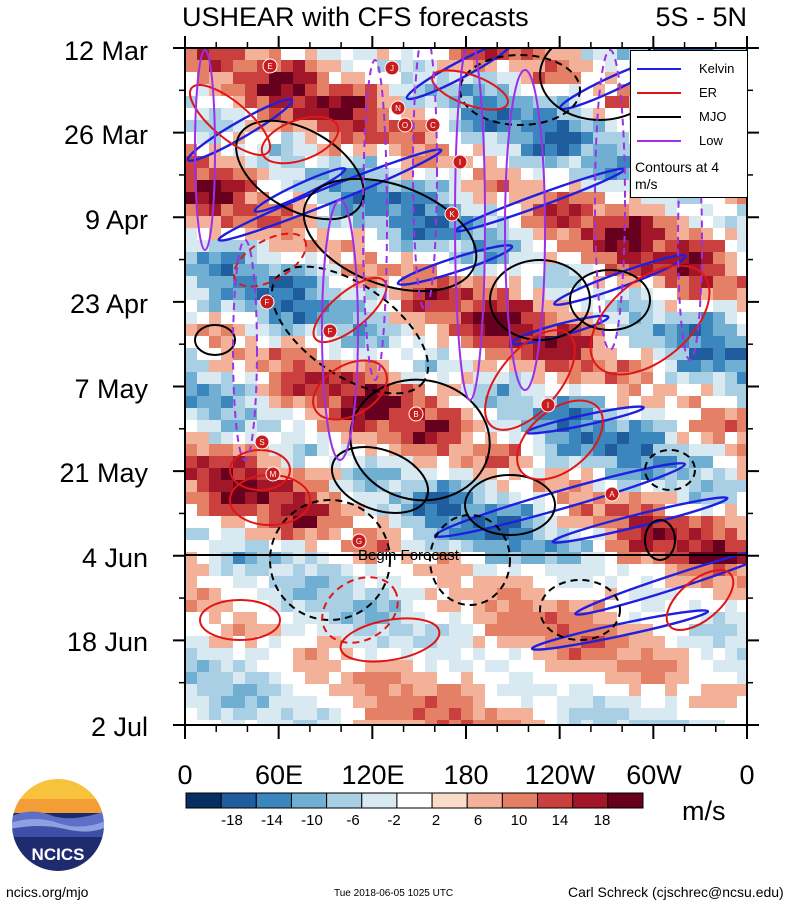  Describe the element at coordinates (108, 304) in the screenshot. I see `y-tick-label: 23 Apr` at that location.